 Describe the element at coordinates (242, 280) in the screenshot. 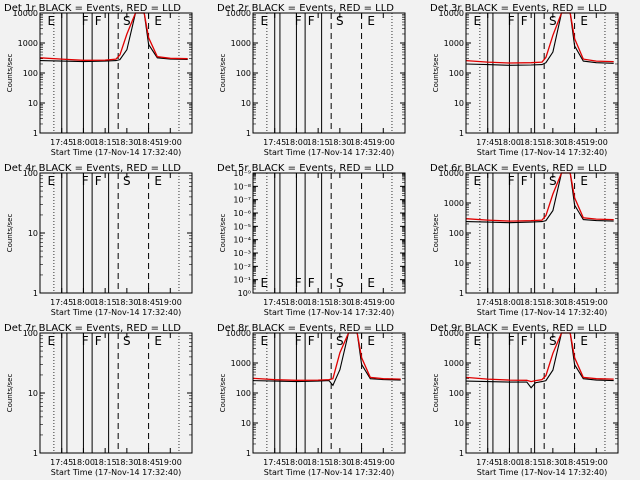

I see `y-tick-label: 10⁻¹` at that location.